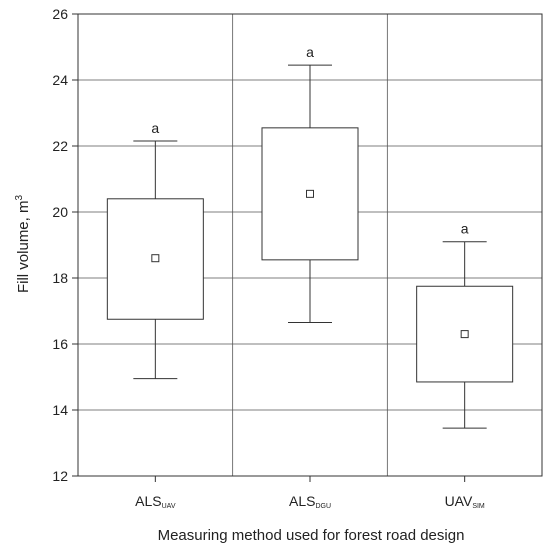  What do you see at coordinates (155, 501) in the screenshot?
I see `x-tick-label: ALSUAV` at bounding box center [155, 501].